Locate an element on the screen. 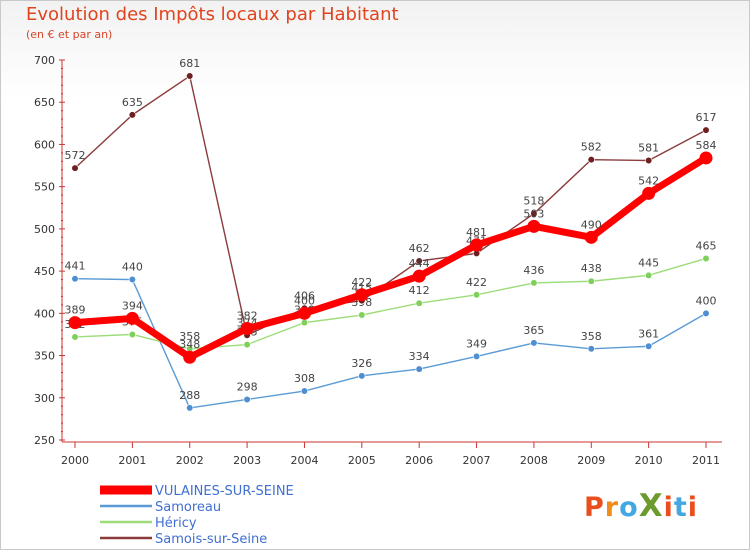  data-label-samois-sur-seine: 572 is located at coordinates (75, 155).